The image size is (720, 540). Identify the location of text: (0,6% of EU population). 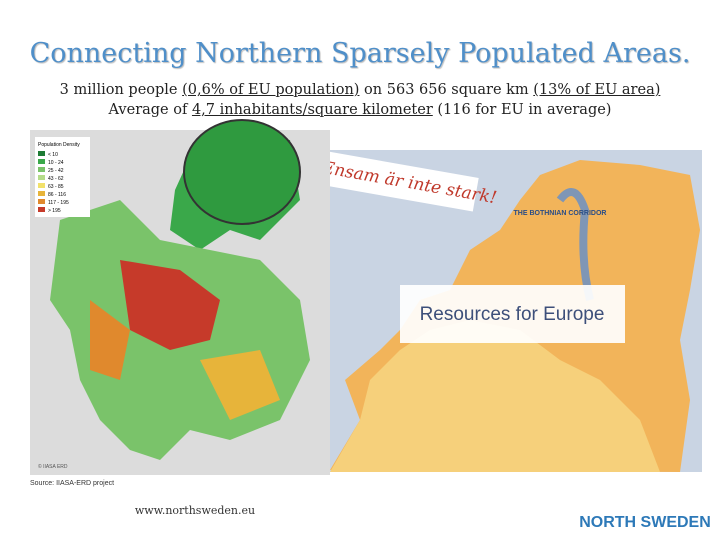
(271, 90).